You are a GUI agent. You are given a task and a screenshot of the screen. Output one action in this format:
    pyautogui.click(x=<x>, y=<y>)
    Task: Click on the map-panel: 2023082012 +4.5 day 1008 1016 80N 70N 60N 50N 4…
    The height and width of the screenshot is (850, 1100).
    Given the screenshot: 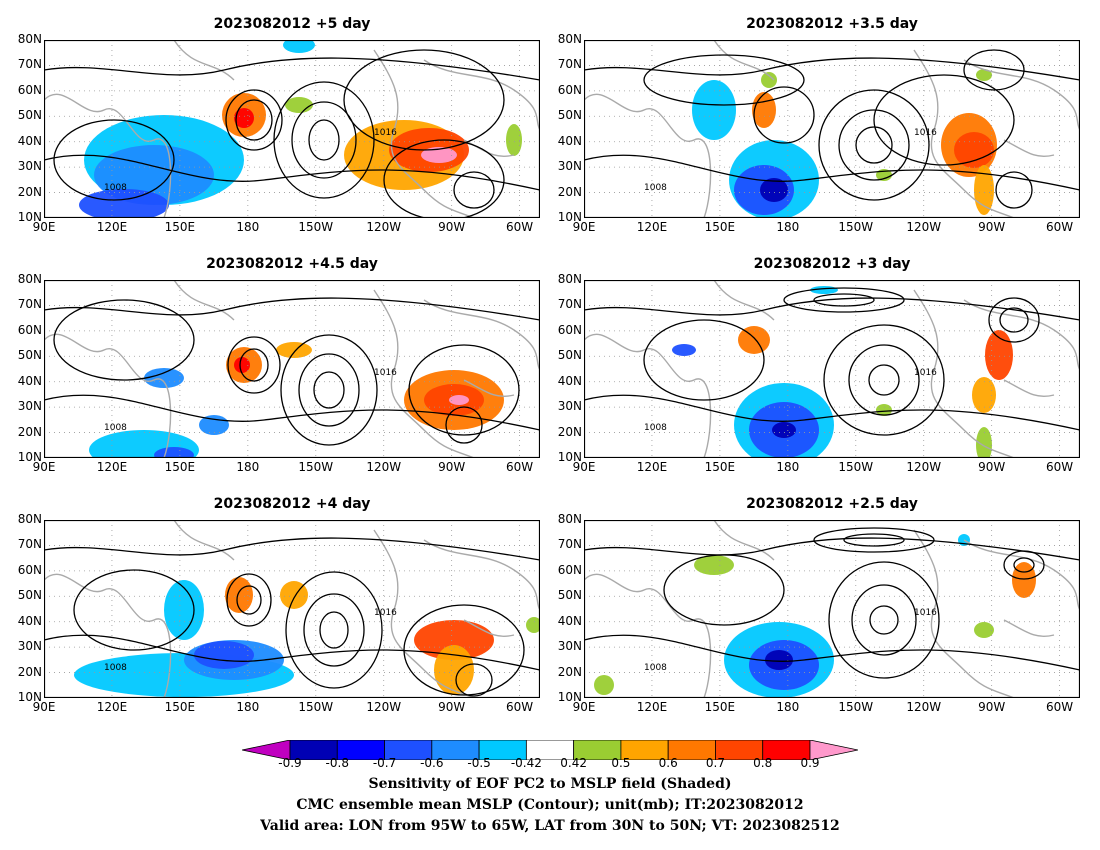 What is the action you would take?
    pyautogui.click(x=282, y=364)
    